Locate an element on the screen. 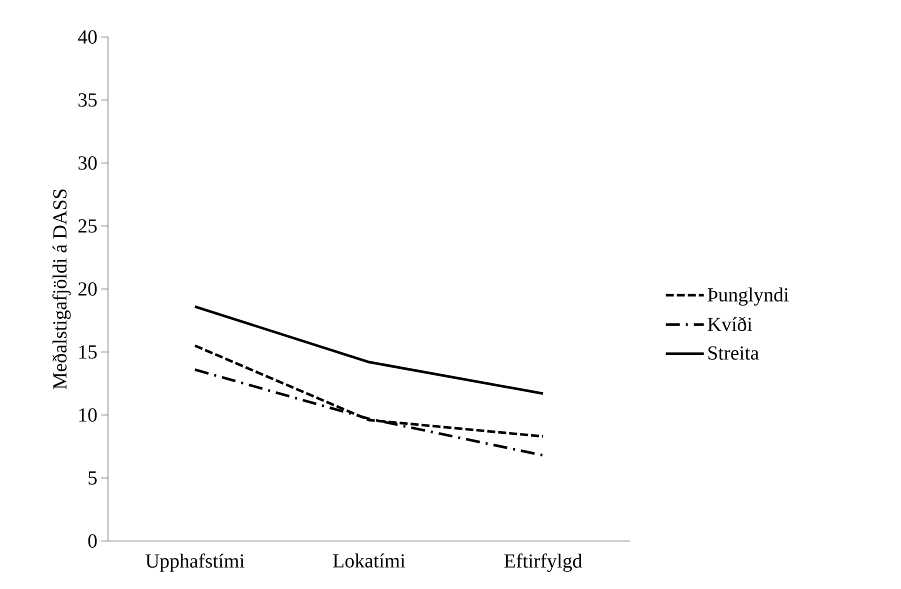  y-tick-label: 25 is located at coordinates (87, 226).